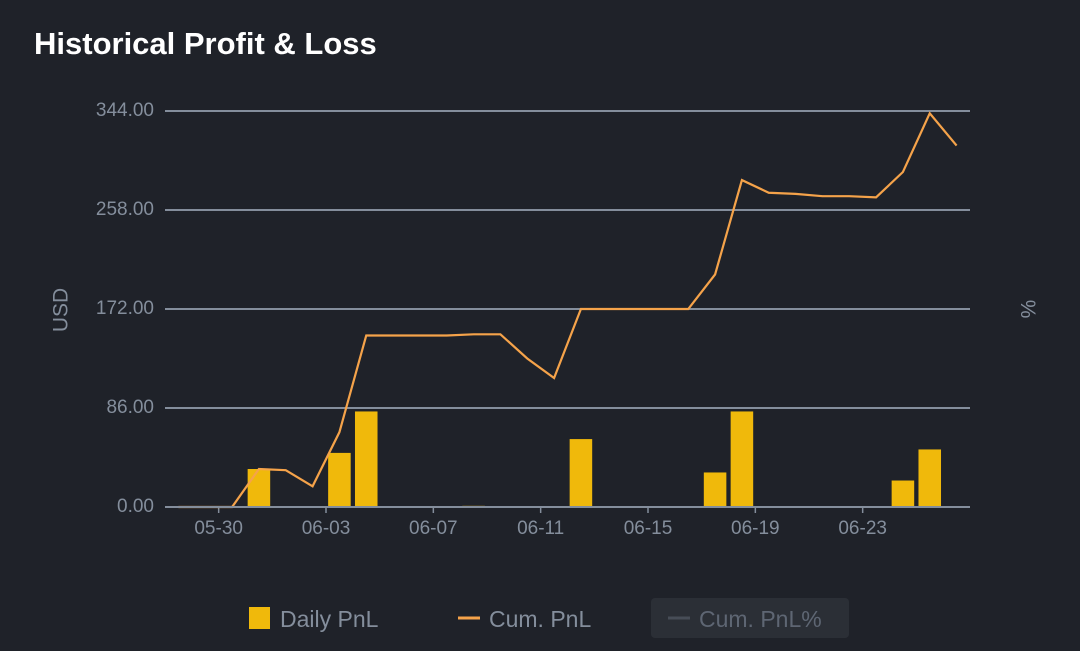 The width and height of the screenshot is (1080, 651). I want to click on x-tick-label: 06-23, so click(862, 528).